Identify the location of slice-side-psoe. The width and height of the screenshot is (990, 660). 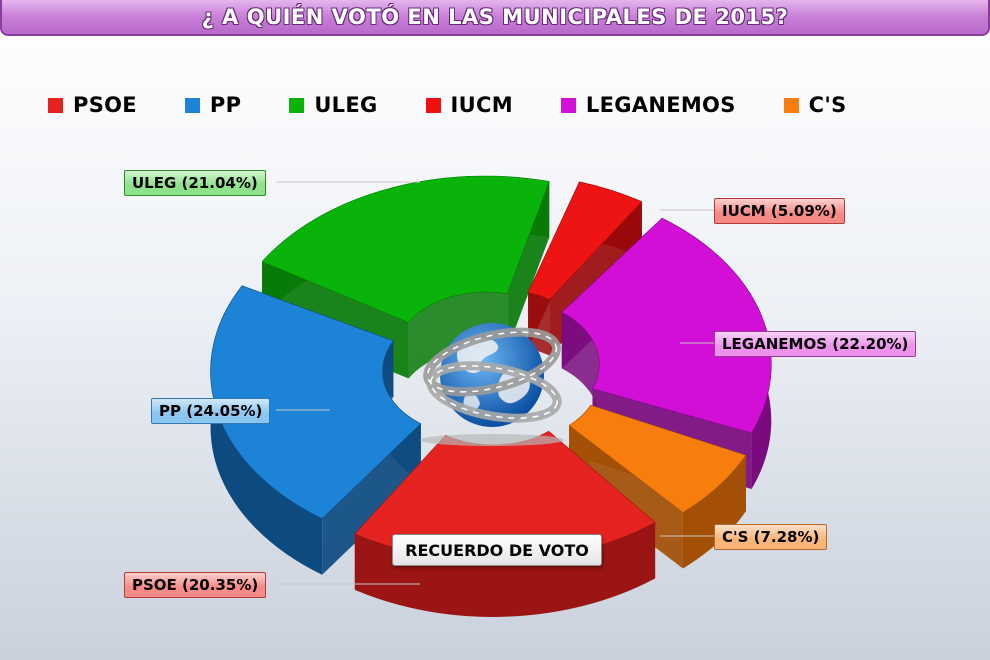
(505, 569).